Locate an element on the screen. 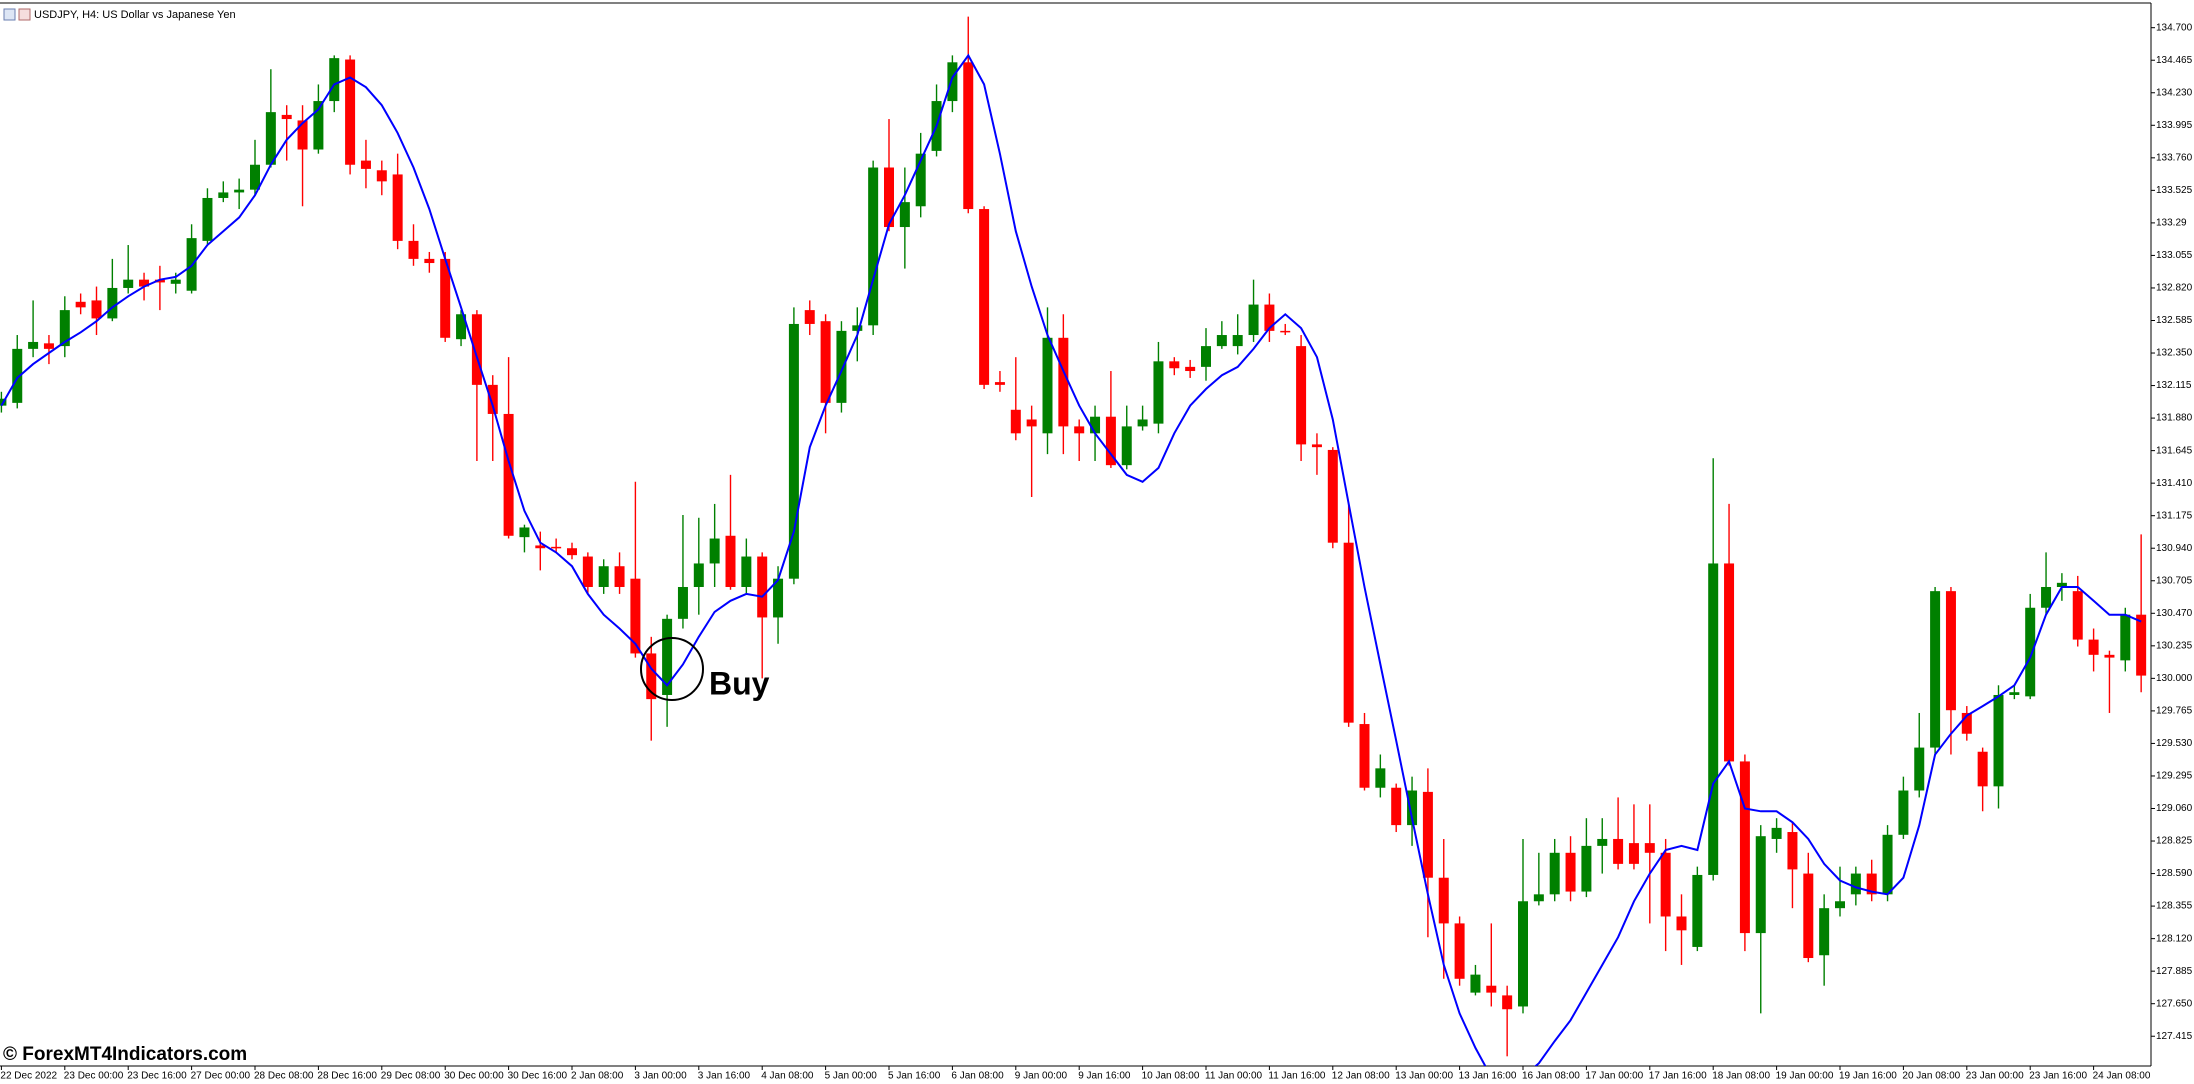 The image size is (2194, 1084). y-tick-label: 131.645 is located at coordinates (2174, 450).